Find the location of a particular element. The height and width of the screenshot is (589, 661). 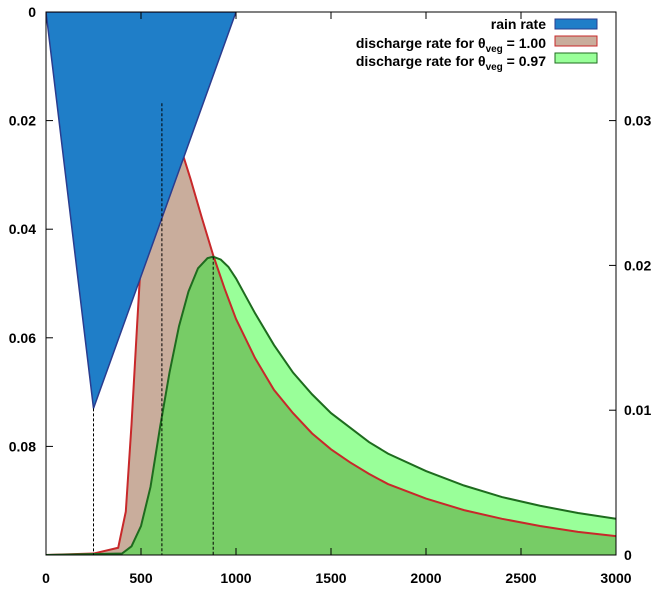

y-left-tick-label: 0 is located at coordinates (32, 12).